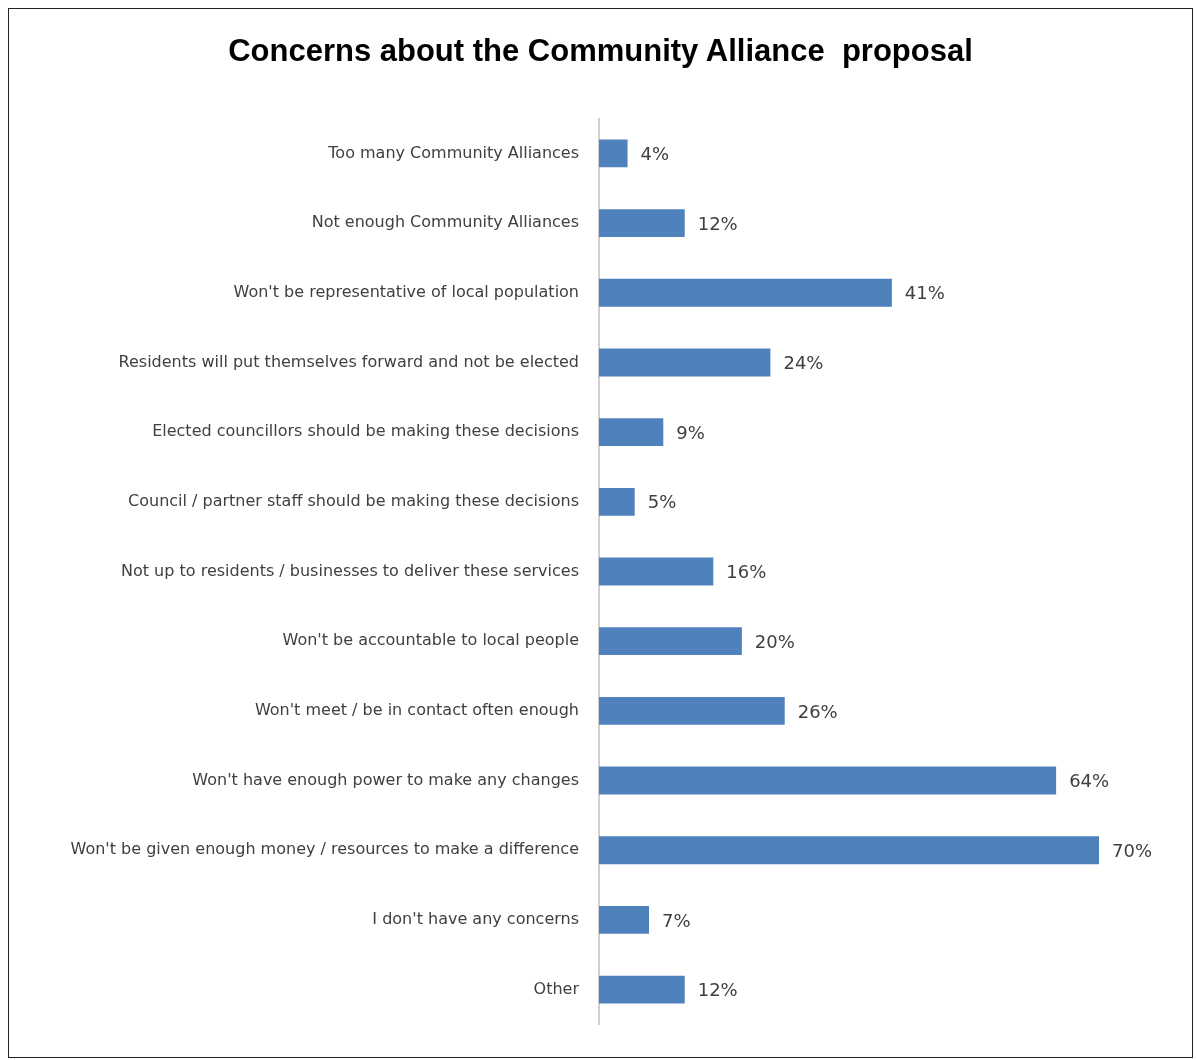 The height and width of the screenshot is (1060, 1197). Describe the element at coordinates (556, 988) in the screenshot. I see `y-tick-label: Other` at that location.